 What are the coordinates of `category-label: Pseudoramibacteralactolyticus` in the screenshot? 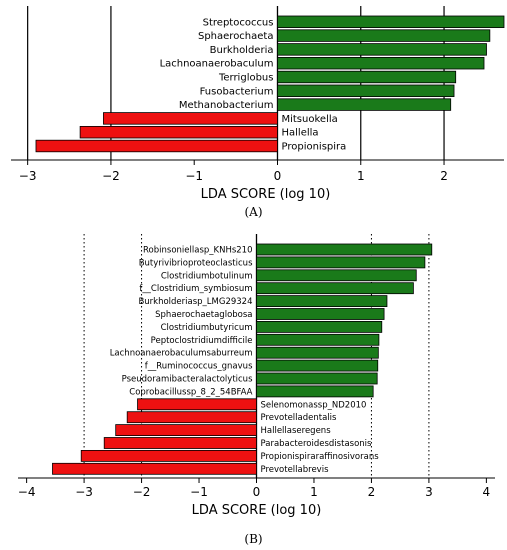 It's located at (187, 379).